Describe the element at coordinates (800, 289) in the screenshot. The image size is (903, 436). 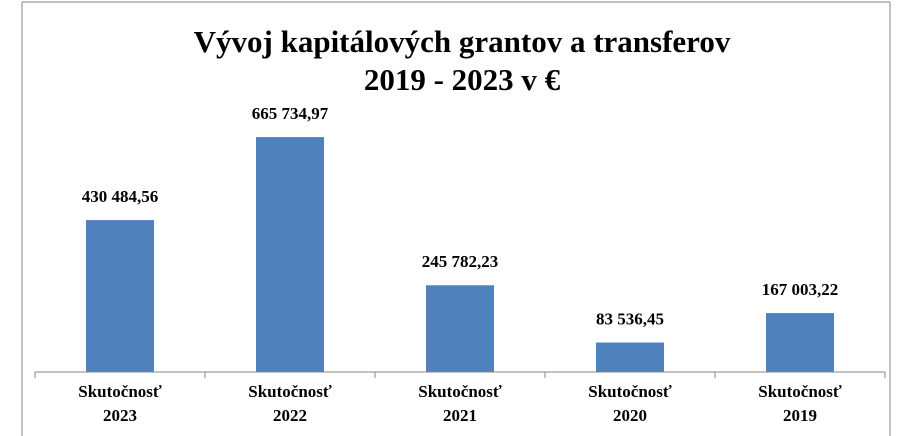
I see `value-label: 167 003,22` at that location.